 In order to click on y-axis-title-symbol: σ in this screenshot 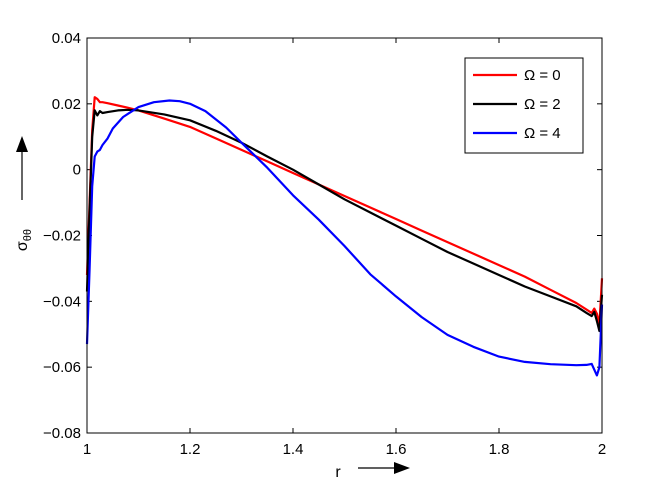, I will do `click(22, 246)`.